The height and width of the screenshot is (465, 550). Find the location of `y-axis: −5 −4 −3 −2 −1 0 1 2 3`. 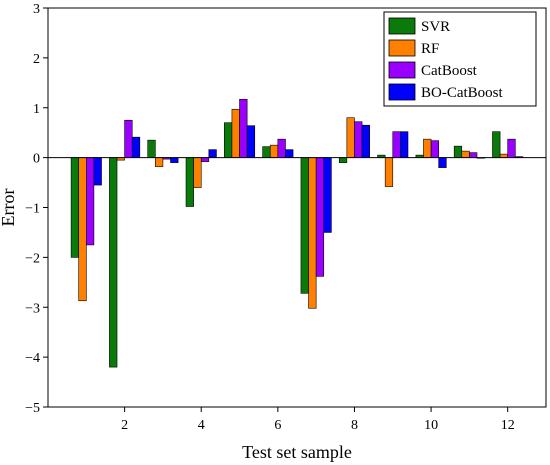

y-axis: −5 −4 −3 −2 −1 0 1 2 3 is located at coordinates (36, 209).